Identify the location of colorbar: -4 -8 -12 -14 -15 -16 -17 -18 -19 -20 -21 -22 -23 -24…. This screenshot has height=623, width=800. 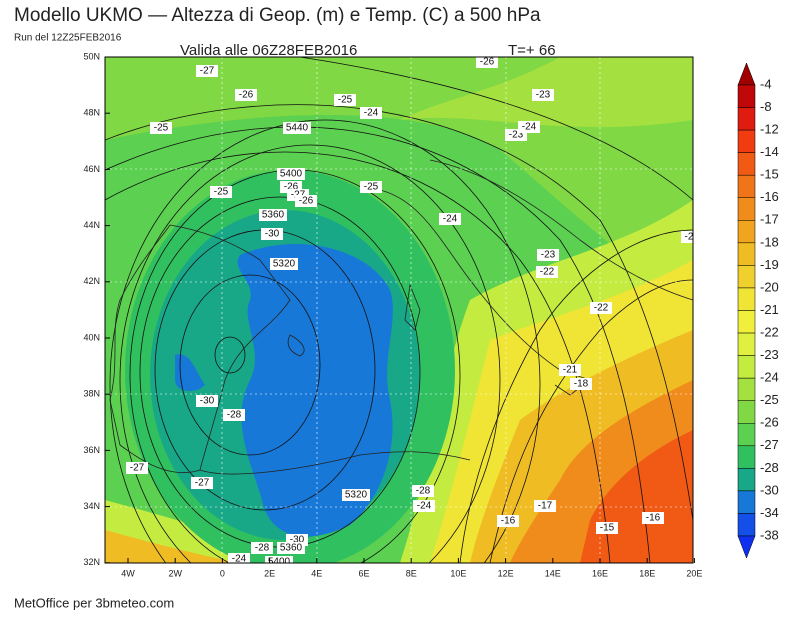
(758, 310).